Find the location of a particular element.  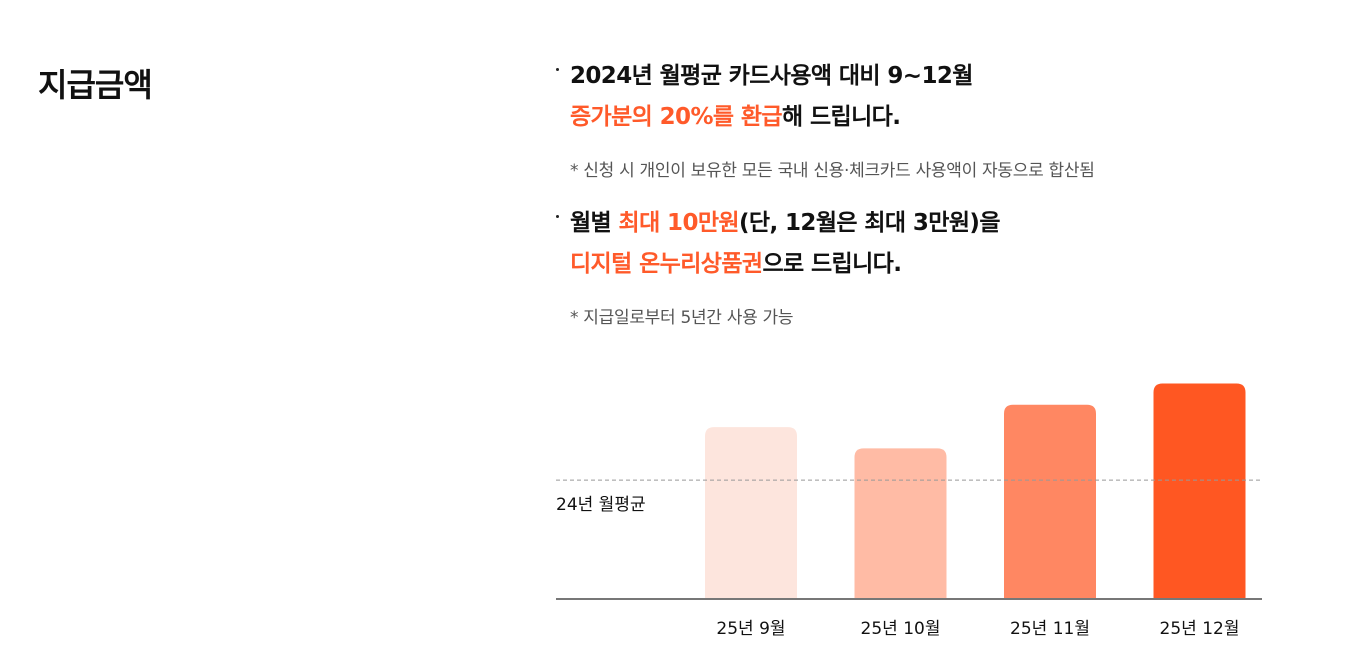

point-note: * 지급일로부터 5년간 사용 가능 is located at coordinates (682, 318).